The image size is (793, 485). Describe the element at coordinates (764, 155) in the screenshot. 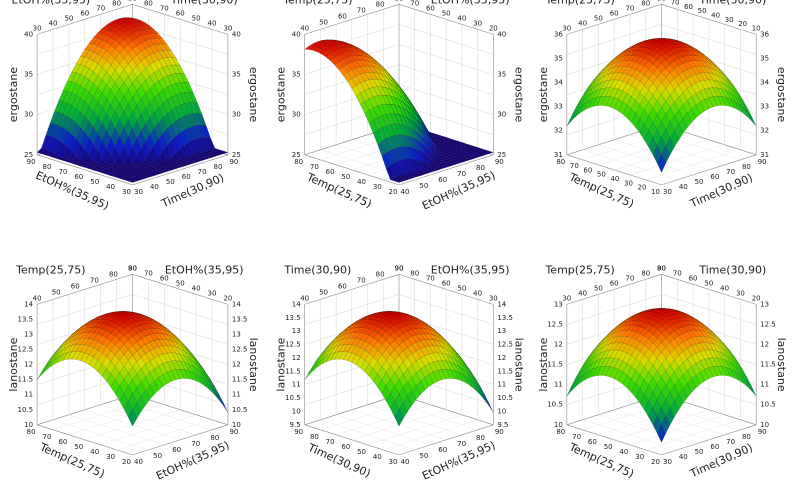

I see `z-tick-label: 31` at that location.